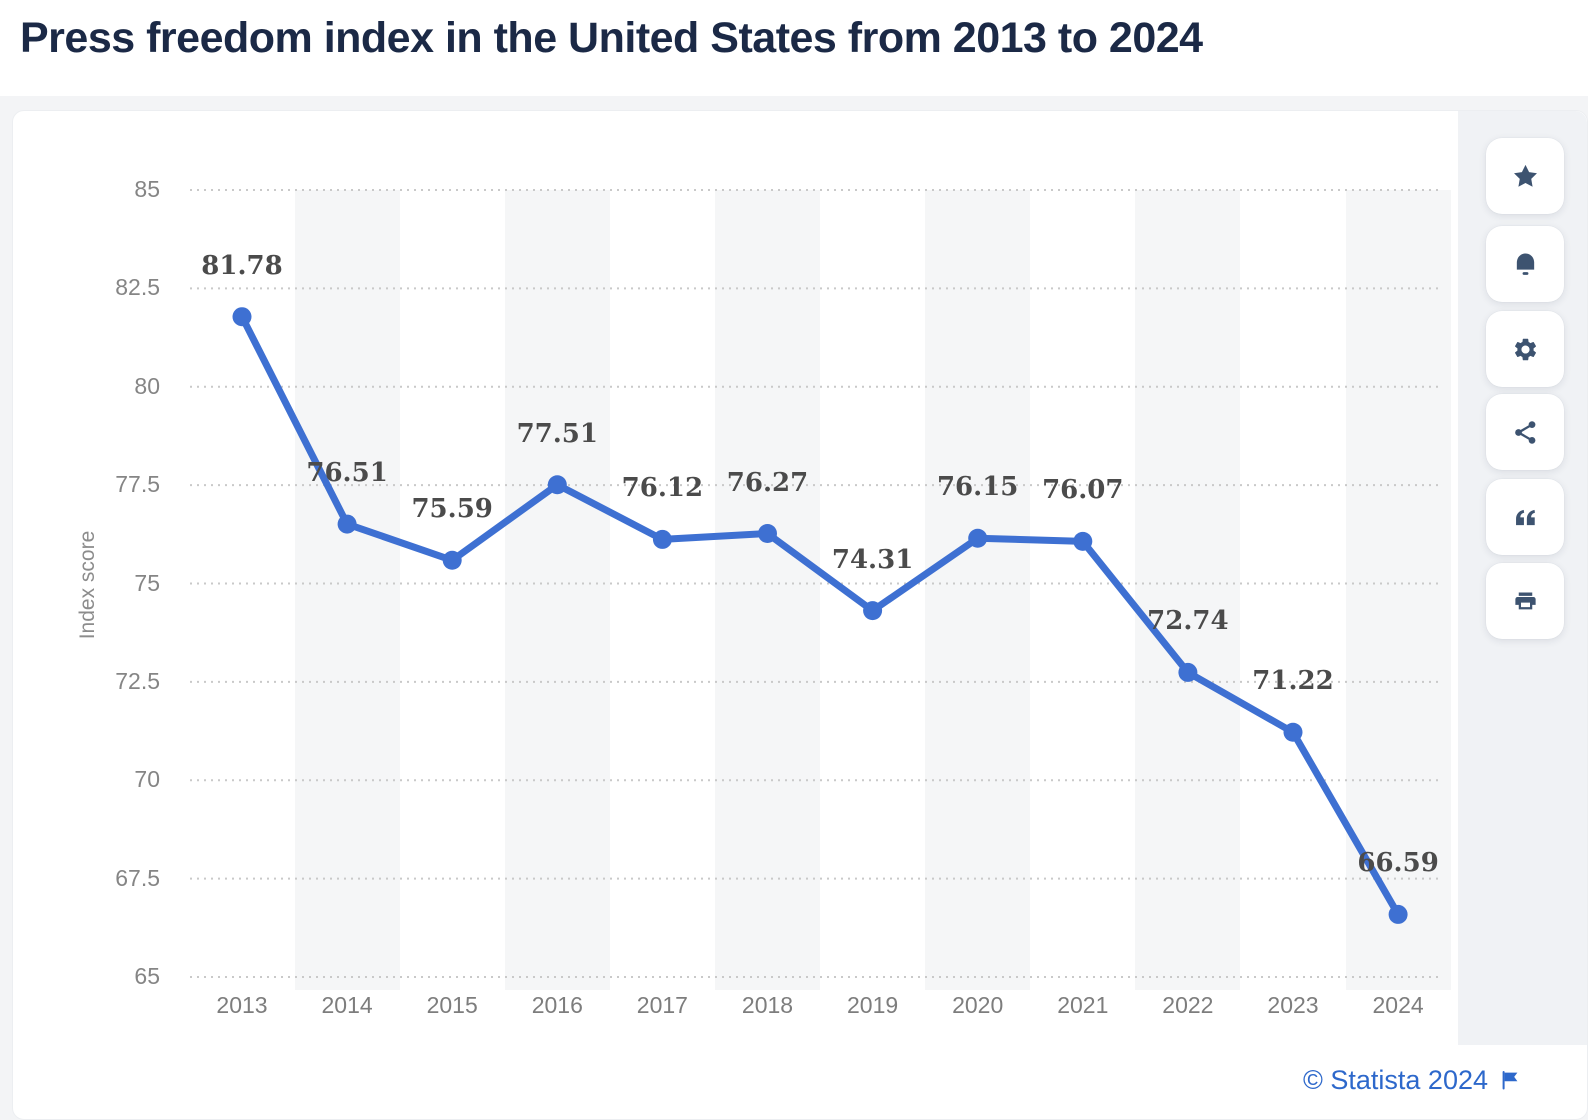  Describe the element at coordinates (767, 482) in the screenshot. I see `value-label: 76.27` at that location.